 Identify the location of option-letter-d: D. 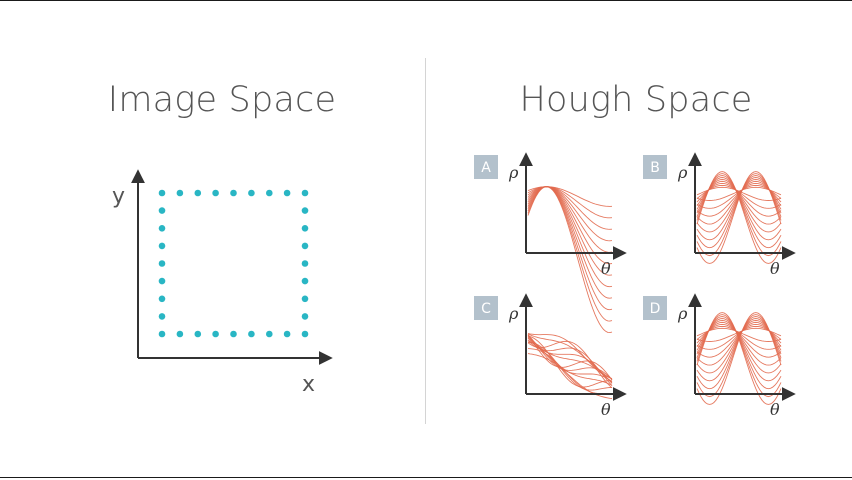
(655, 309).